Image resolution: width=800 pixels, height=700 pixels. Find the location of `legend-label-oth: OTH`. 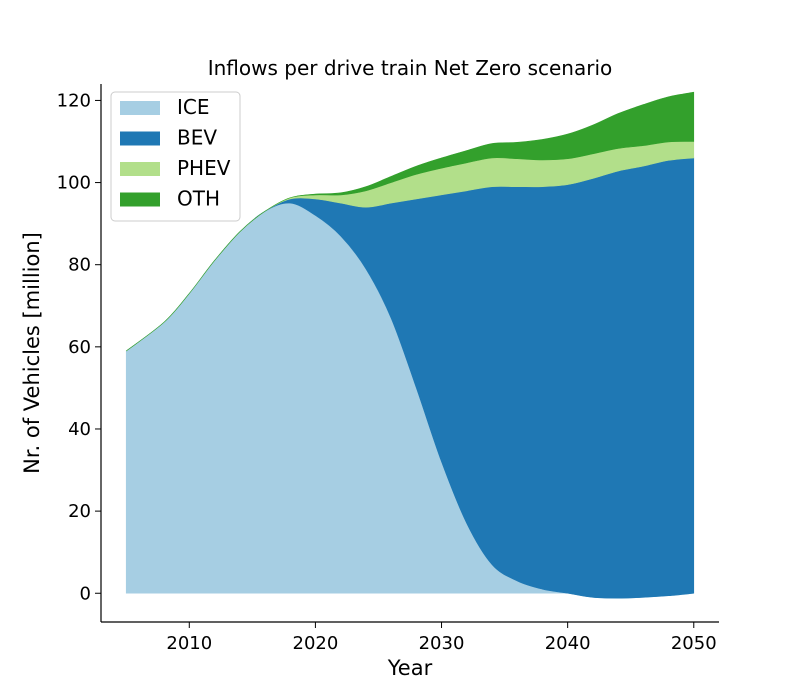

legend-label-oth: OTH is located at coordinates (198, 199).